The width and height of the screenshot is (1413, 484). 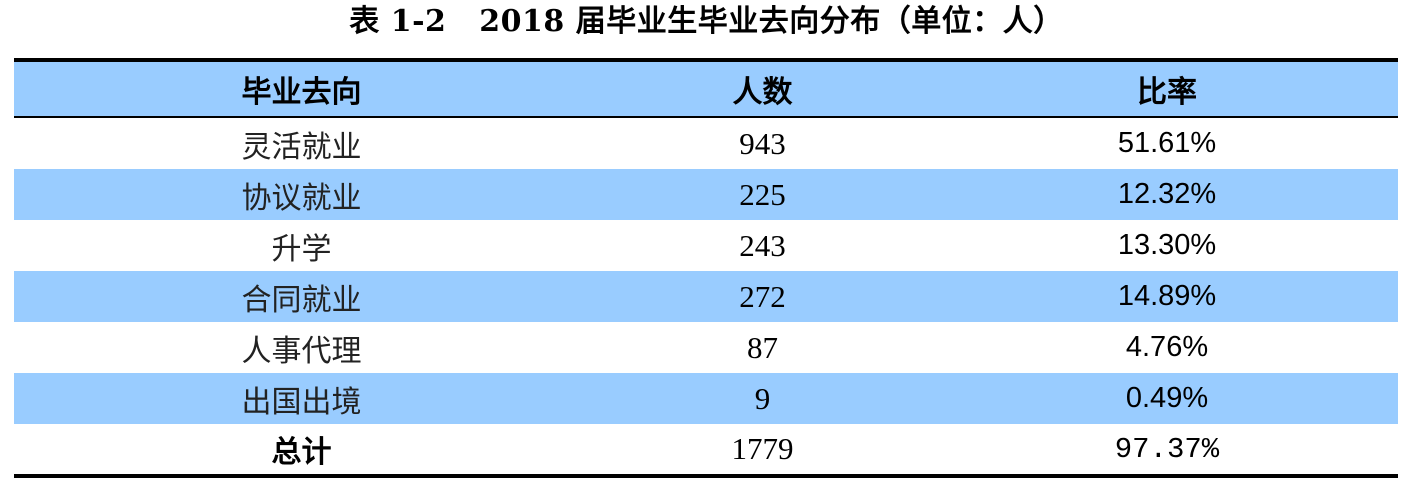 I want to click on destination-cell: 协议就业, so click(x=301, y=198).